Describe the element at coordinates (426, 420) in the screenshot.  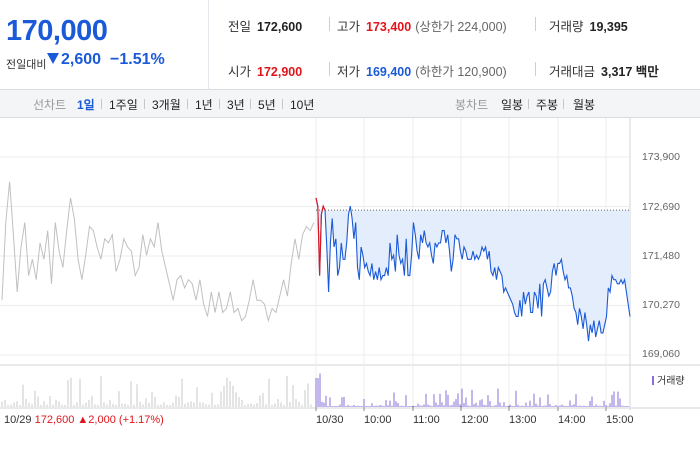
I see `x-tick-label: 11:00` at that location.